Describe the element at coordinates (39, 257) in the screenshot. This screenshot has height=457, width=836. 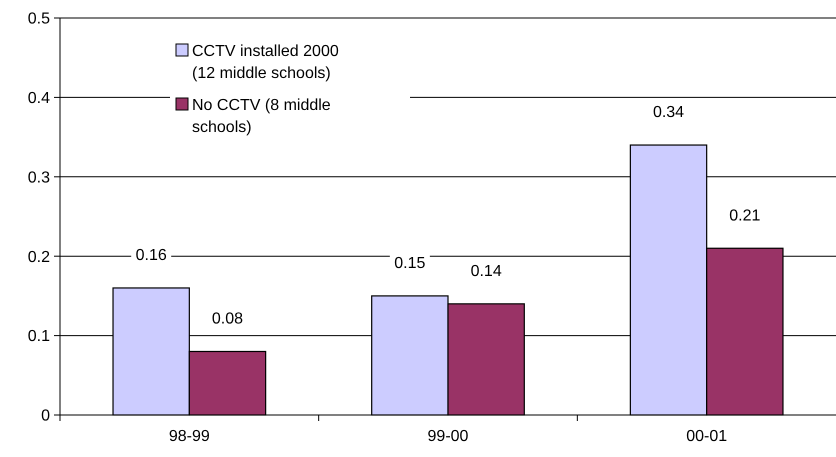
I see `y-tick-label: 0.2` at that location.